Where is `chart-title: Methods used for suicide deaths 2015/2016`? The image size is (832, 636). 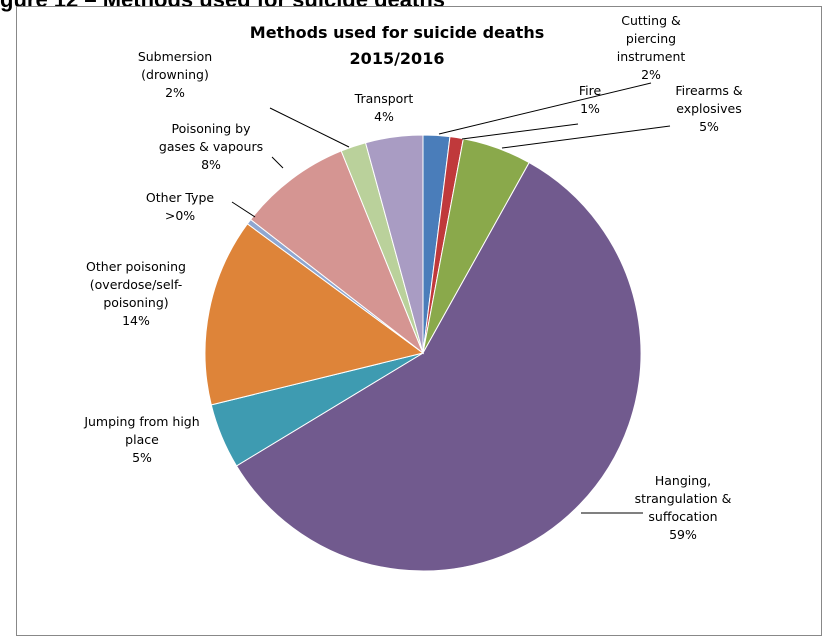
chart-title: Methods used for suicide deaths 2015/2016 is located at coordinates (397, 45).